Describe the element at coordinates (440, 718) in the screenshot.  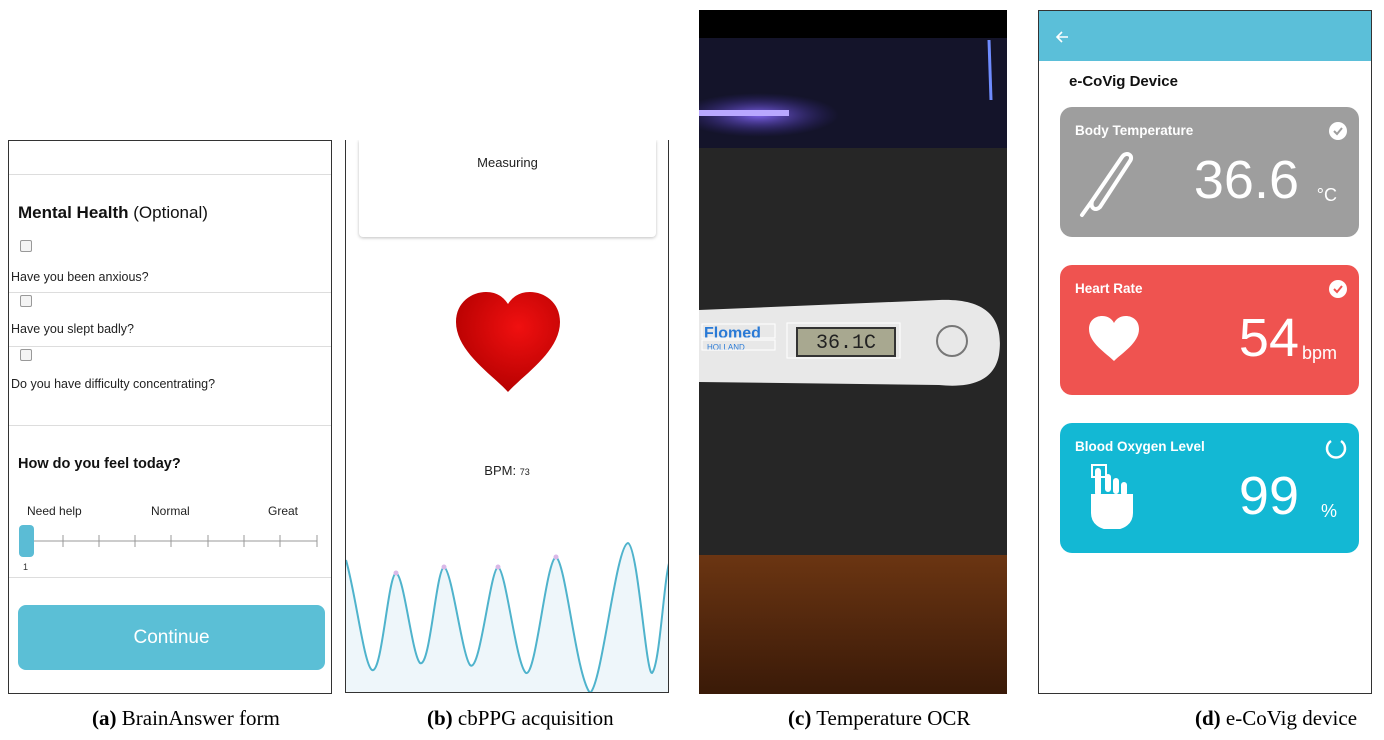
I see `caption-label: (b)` at that location.